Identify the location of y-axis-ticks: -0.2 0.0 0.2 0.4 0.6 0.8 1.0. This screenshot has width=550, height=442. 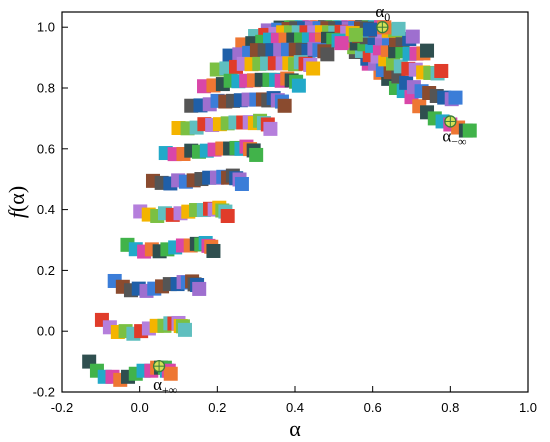
(50, 210).